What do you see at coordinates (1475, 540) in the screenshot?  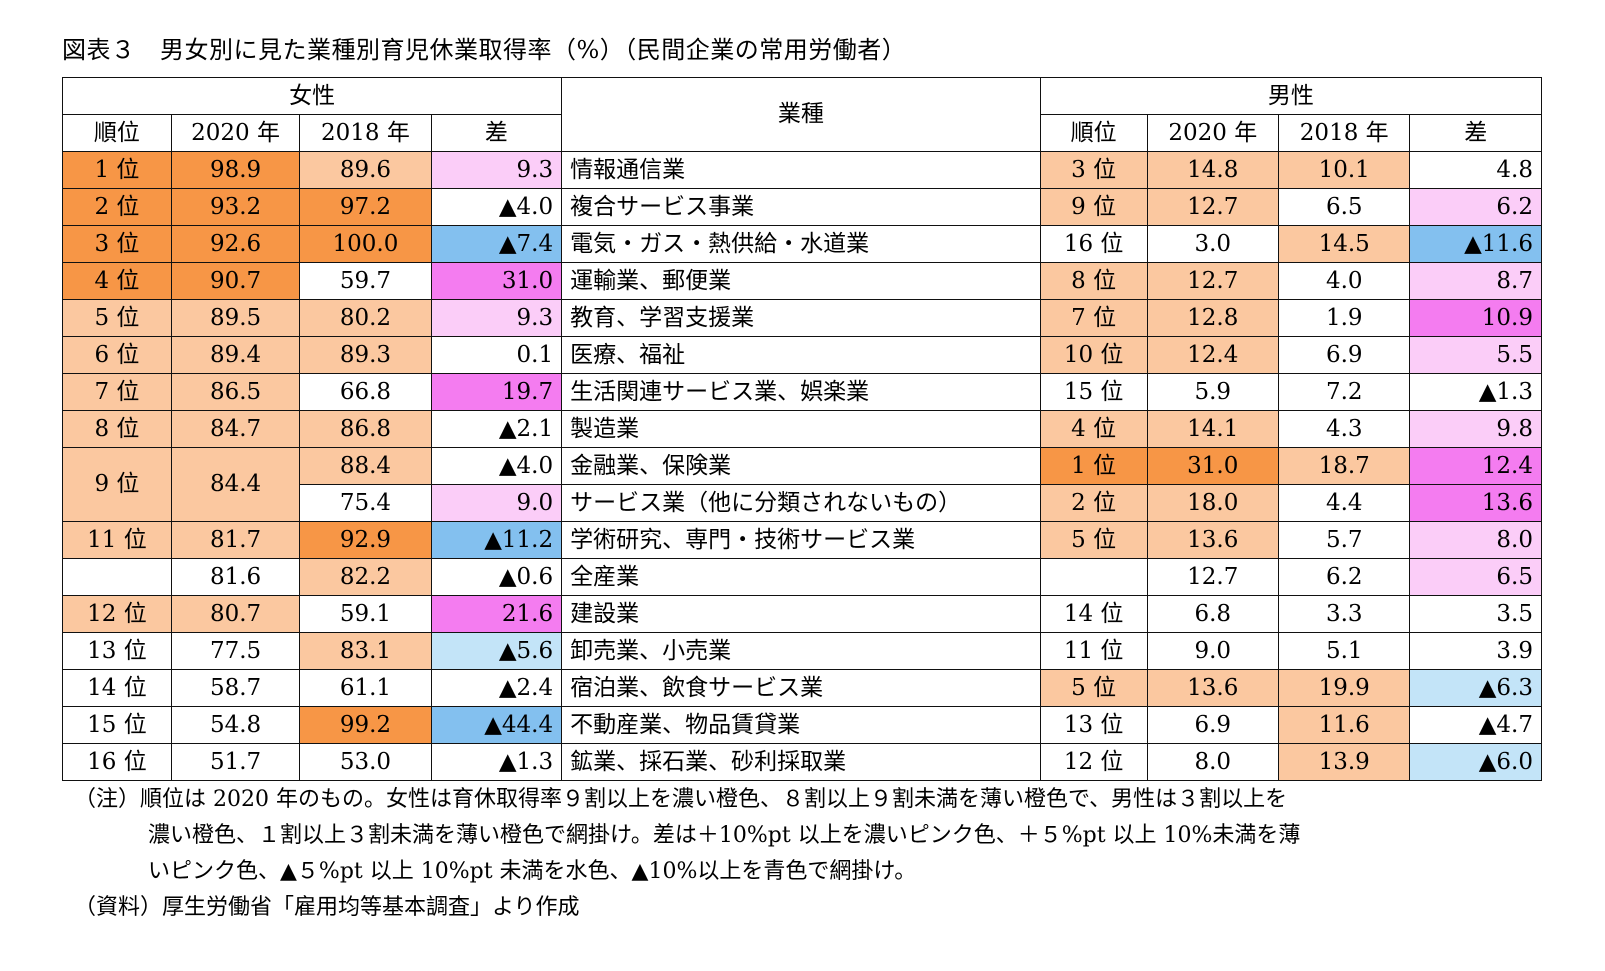 I see `male-diff: 8.0` at bounding box center [1475, 540].